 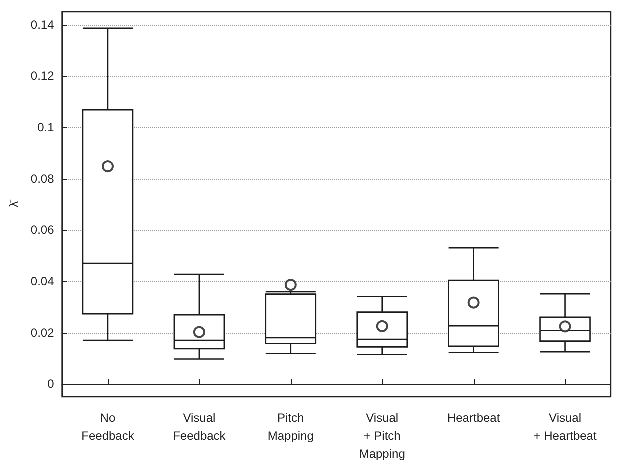 I want to click on x-tick-label: Heartbeat, so click(x=474, y=418).